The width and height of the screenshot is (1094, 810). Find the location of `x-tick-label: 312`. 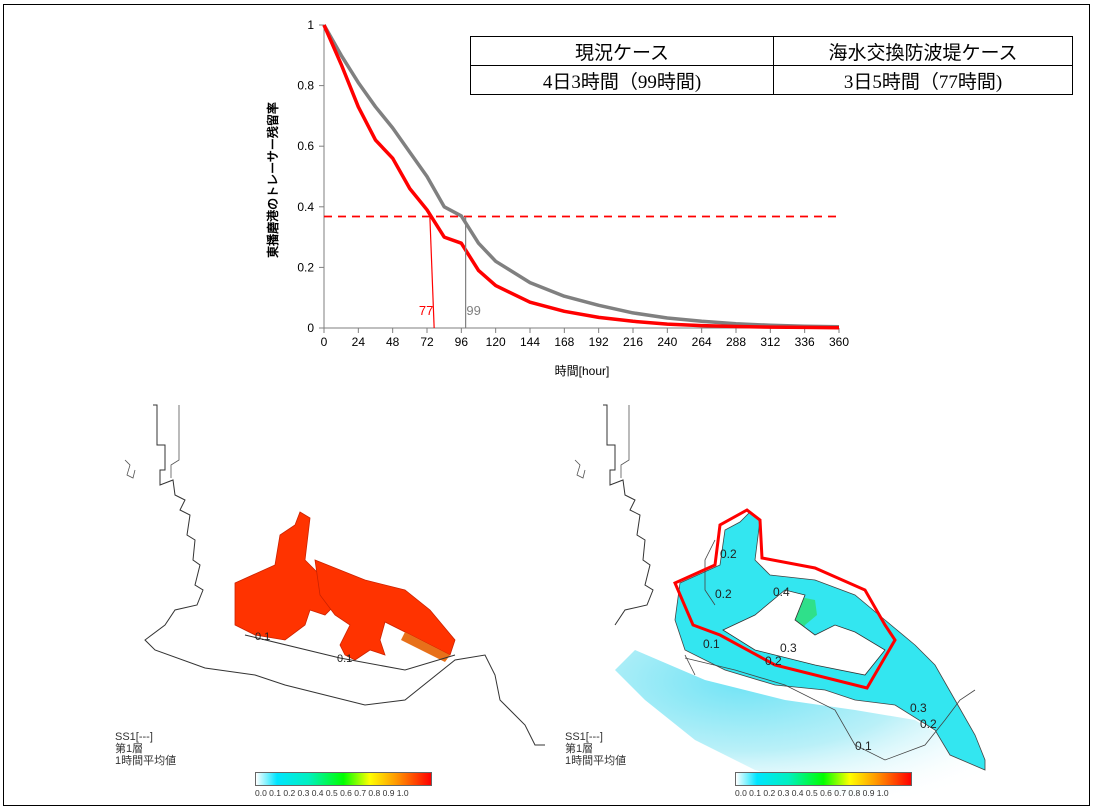

x-tick-label: 312 is located at coordinates (770, 342).